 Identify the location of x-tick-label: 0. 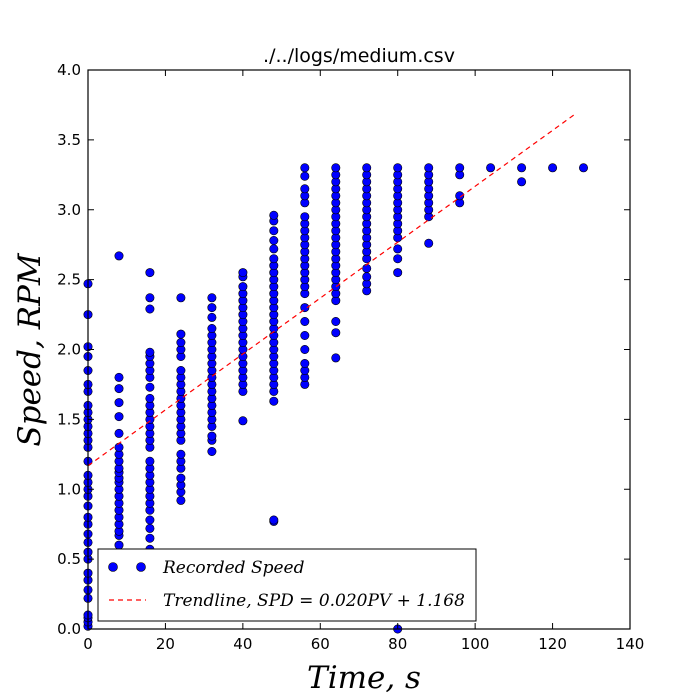
(88, 644).